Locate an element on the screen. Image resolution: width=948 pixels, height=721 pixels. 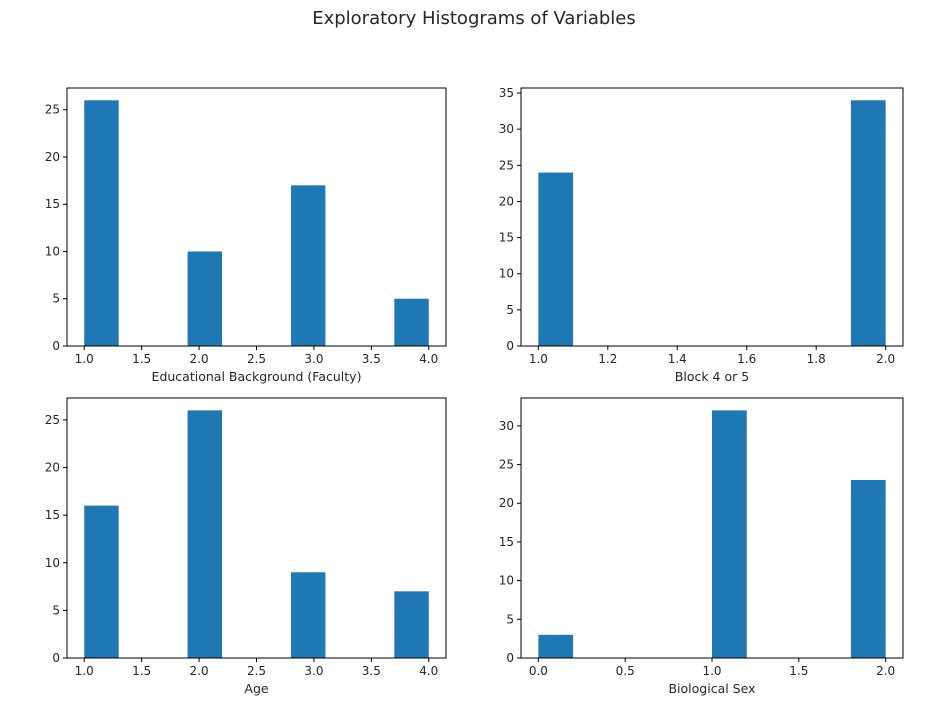
x-axis-label: Biological Sex is located at coordinates (711, 688).